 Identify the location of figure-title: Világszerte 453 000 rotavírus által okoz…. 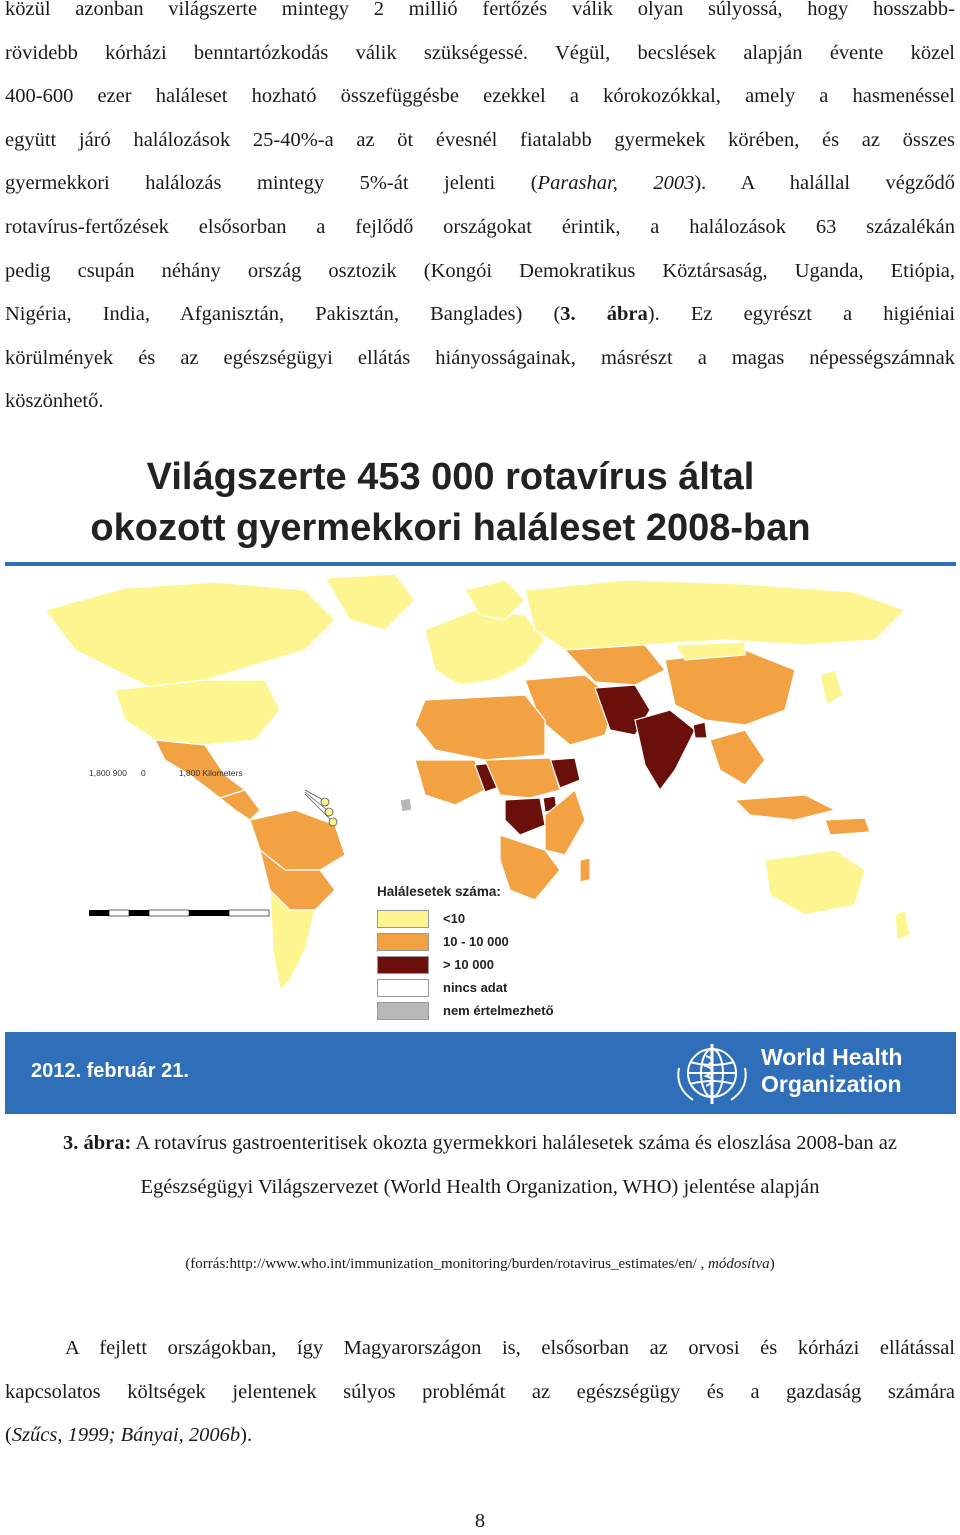
(450, 502).